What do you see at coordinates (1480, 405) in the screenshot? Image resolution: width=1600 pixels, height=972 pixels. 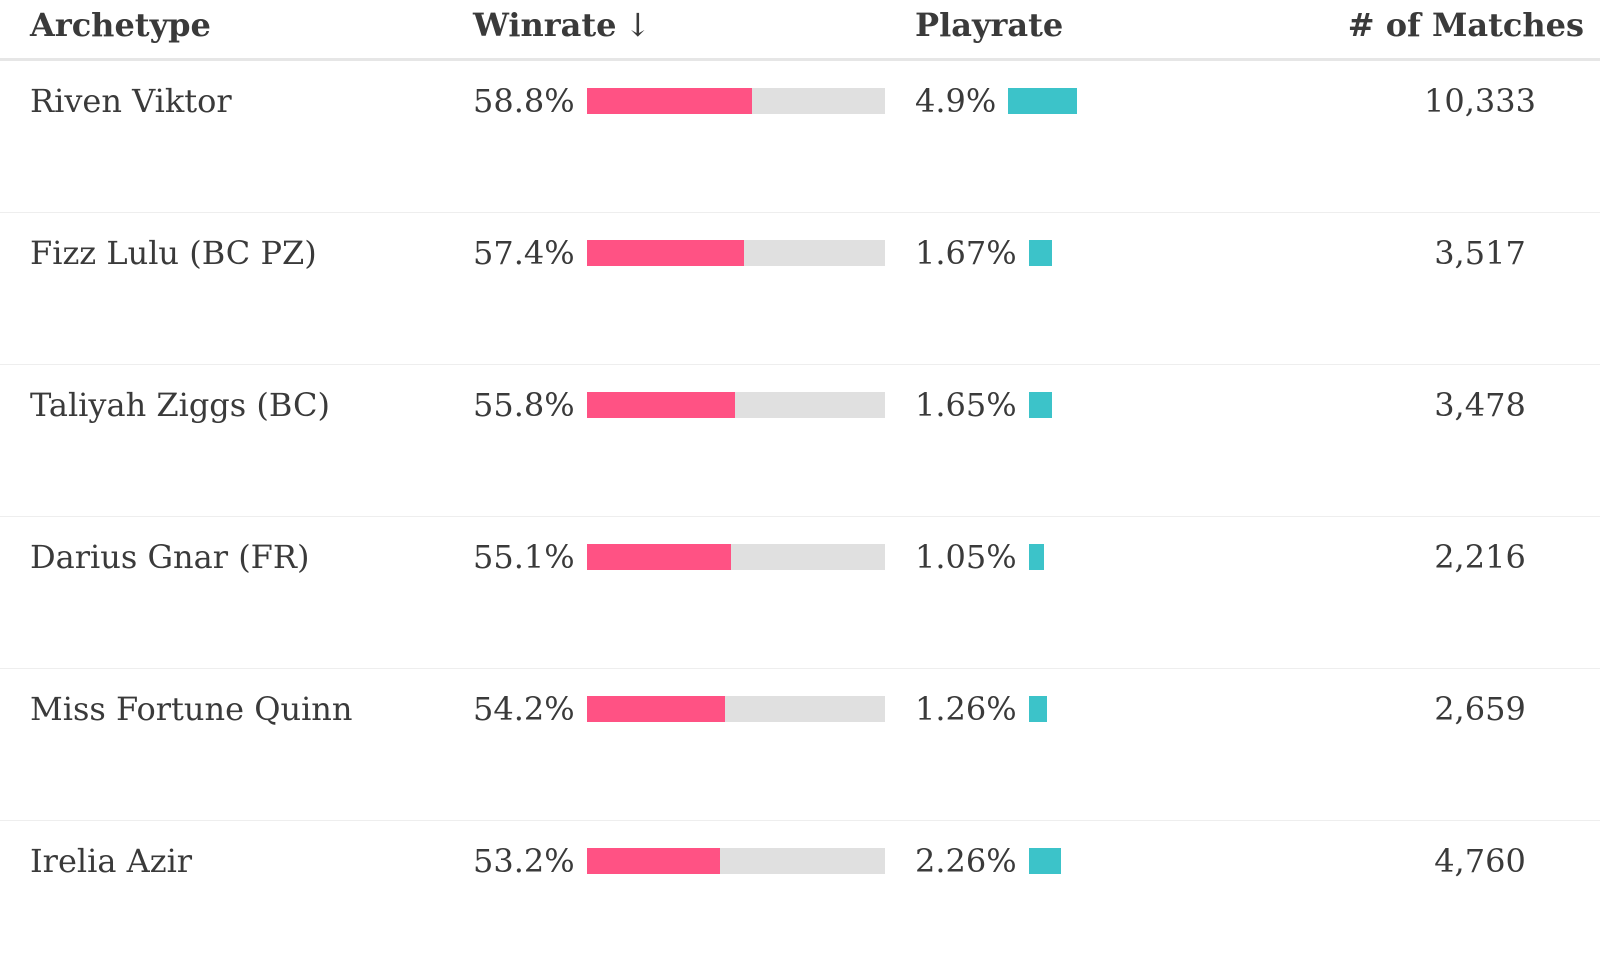 I see `matches-count: 3,478` at bounding box center [1480, 405].